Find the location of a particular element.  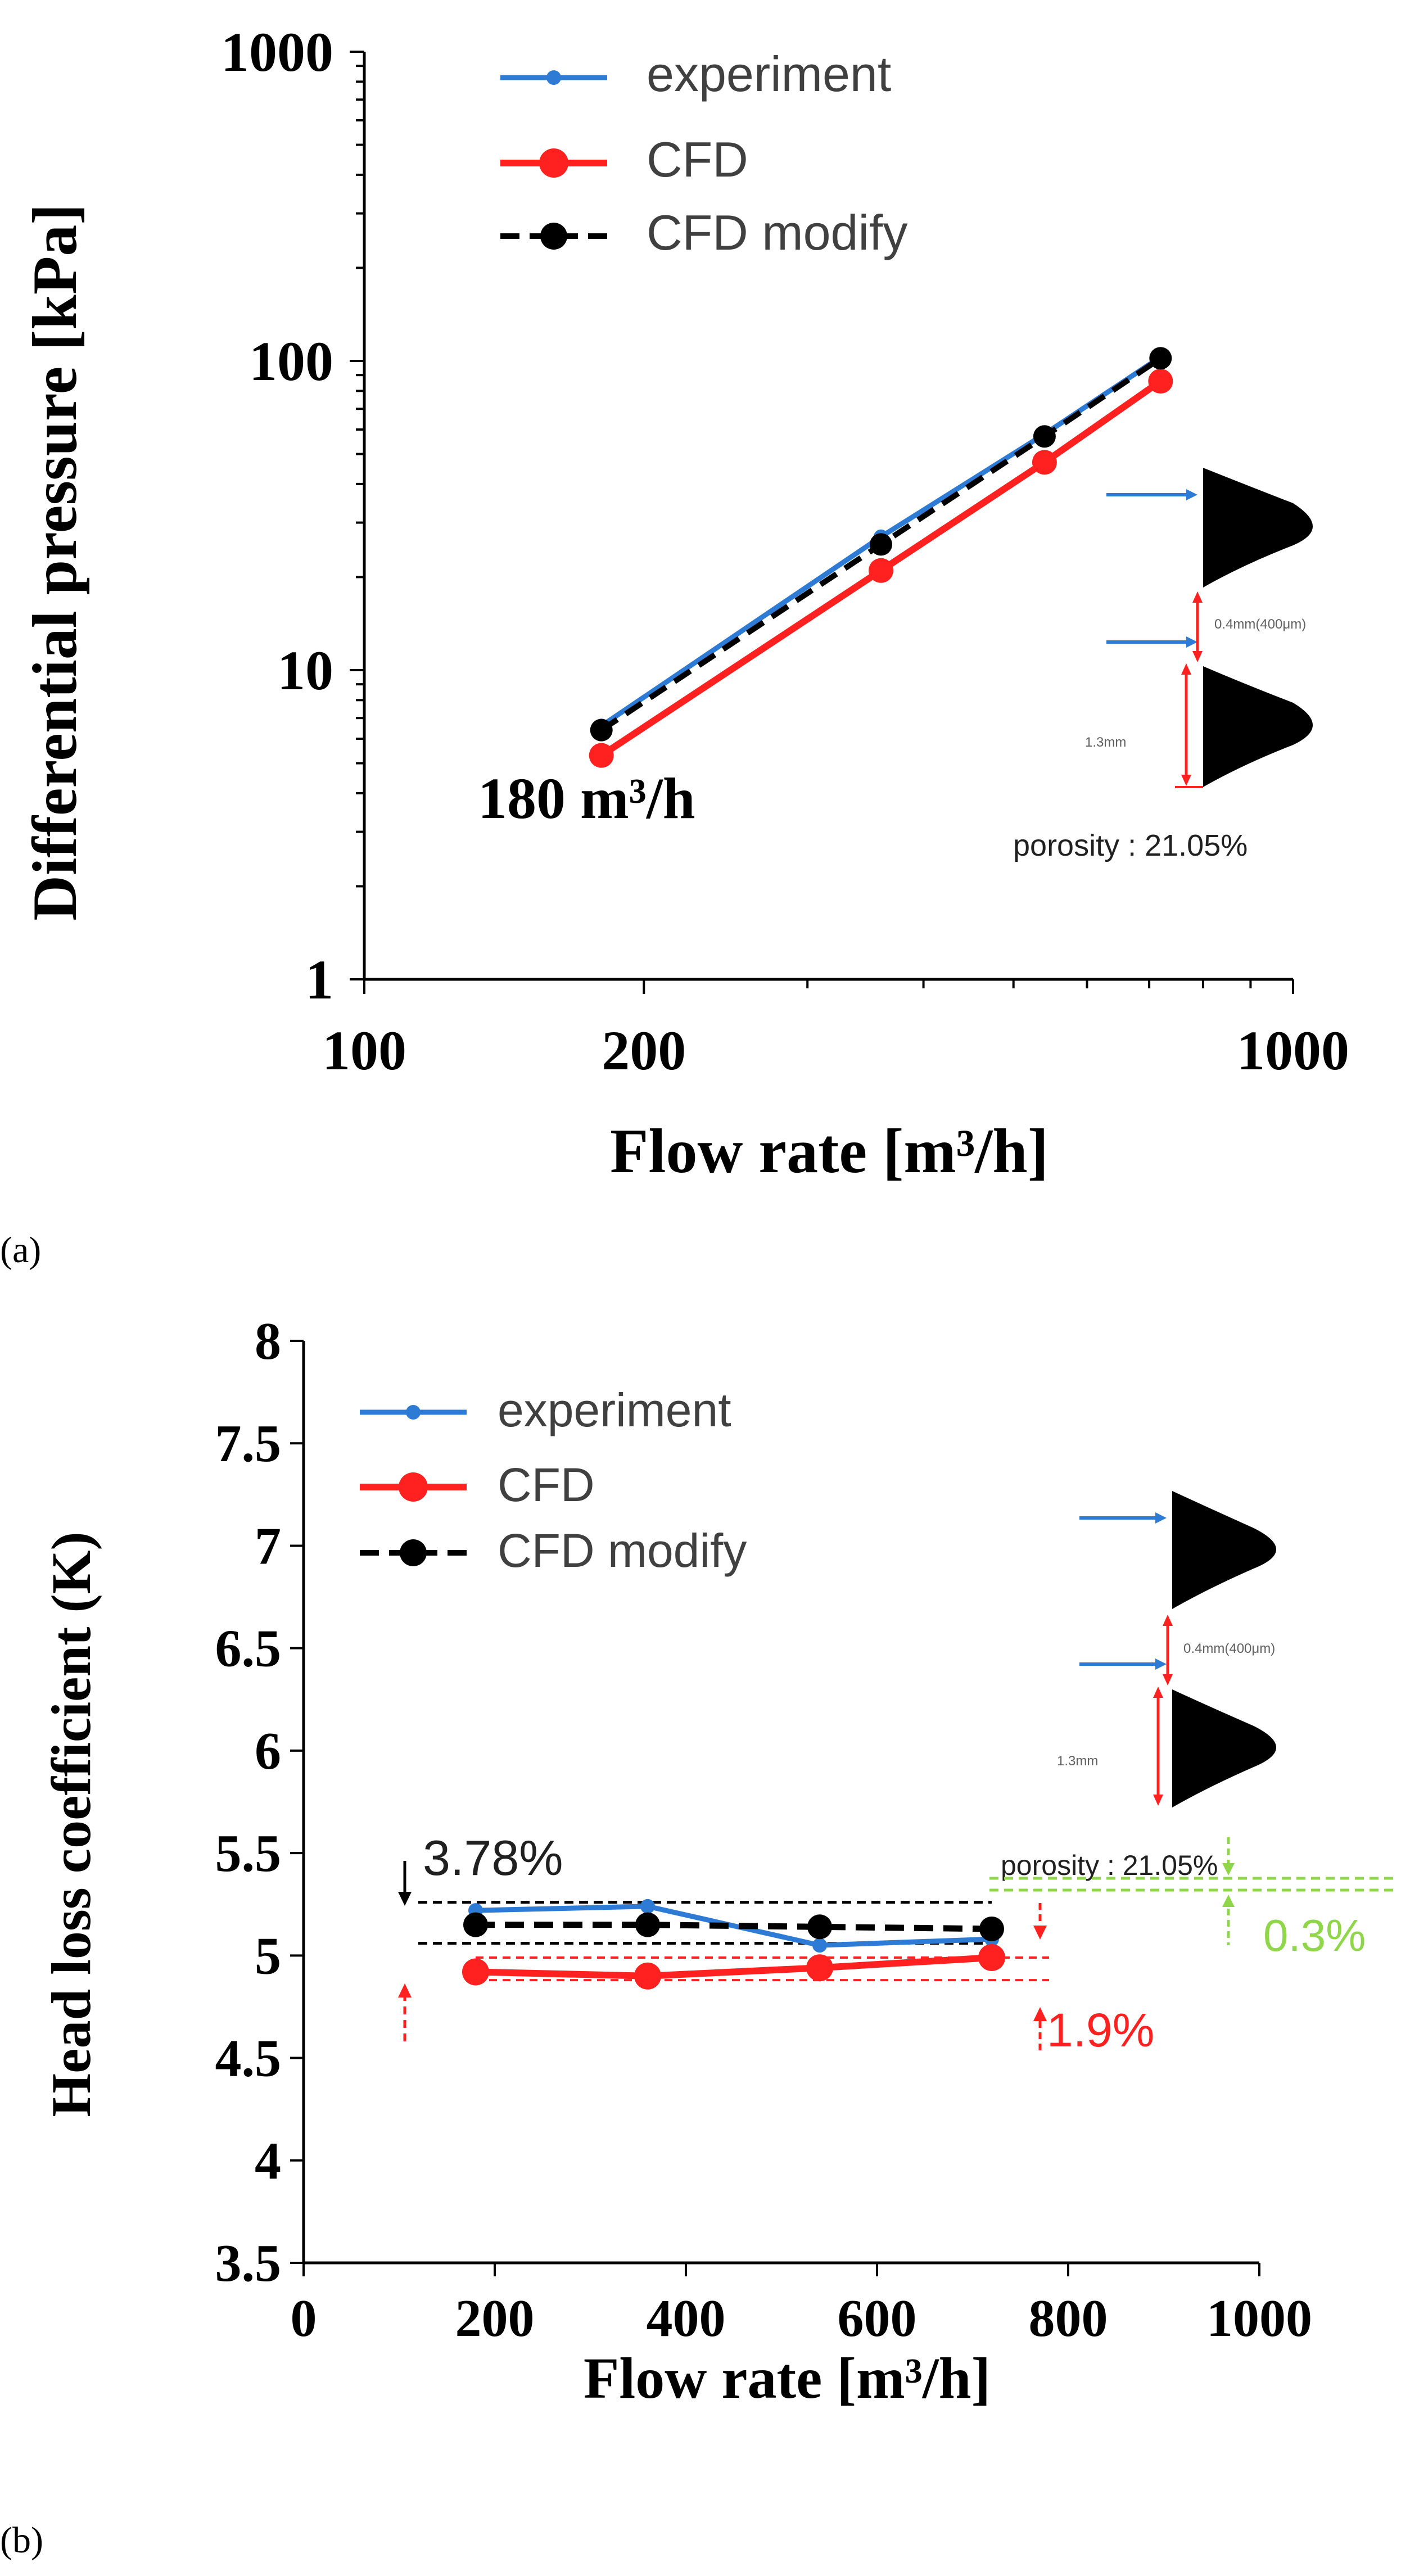

chart-b-x-tick-label: 1000 is located at coordinates (1259, 2318).